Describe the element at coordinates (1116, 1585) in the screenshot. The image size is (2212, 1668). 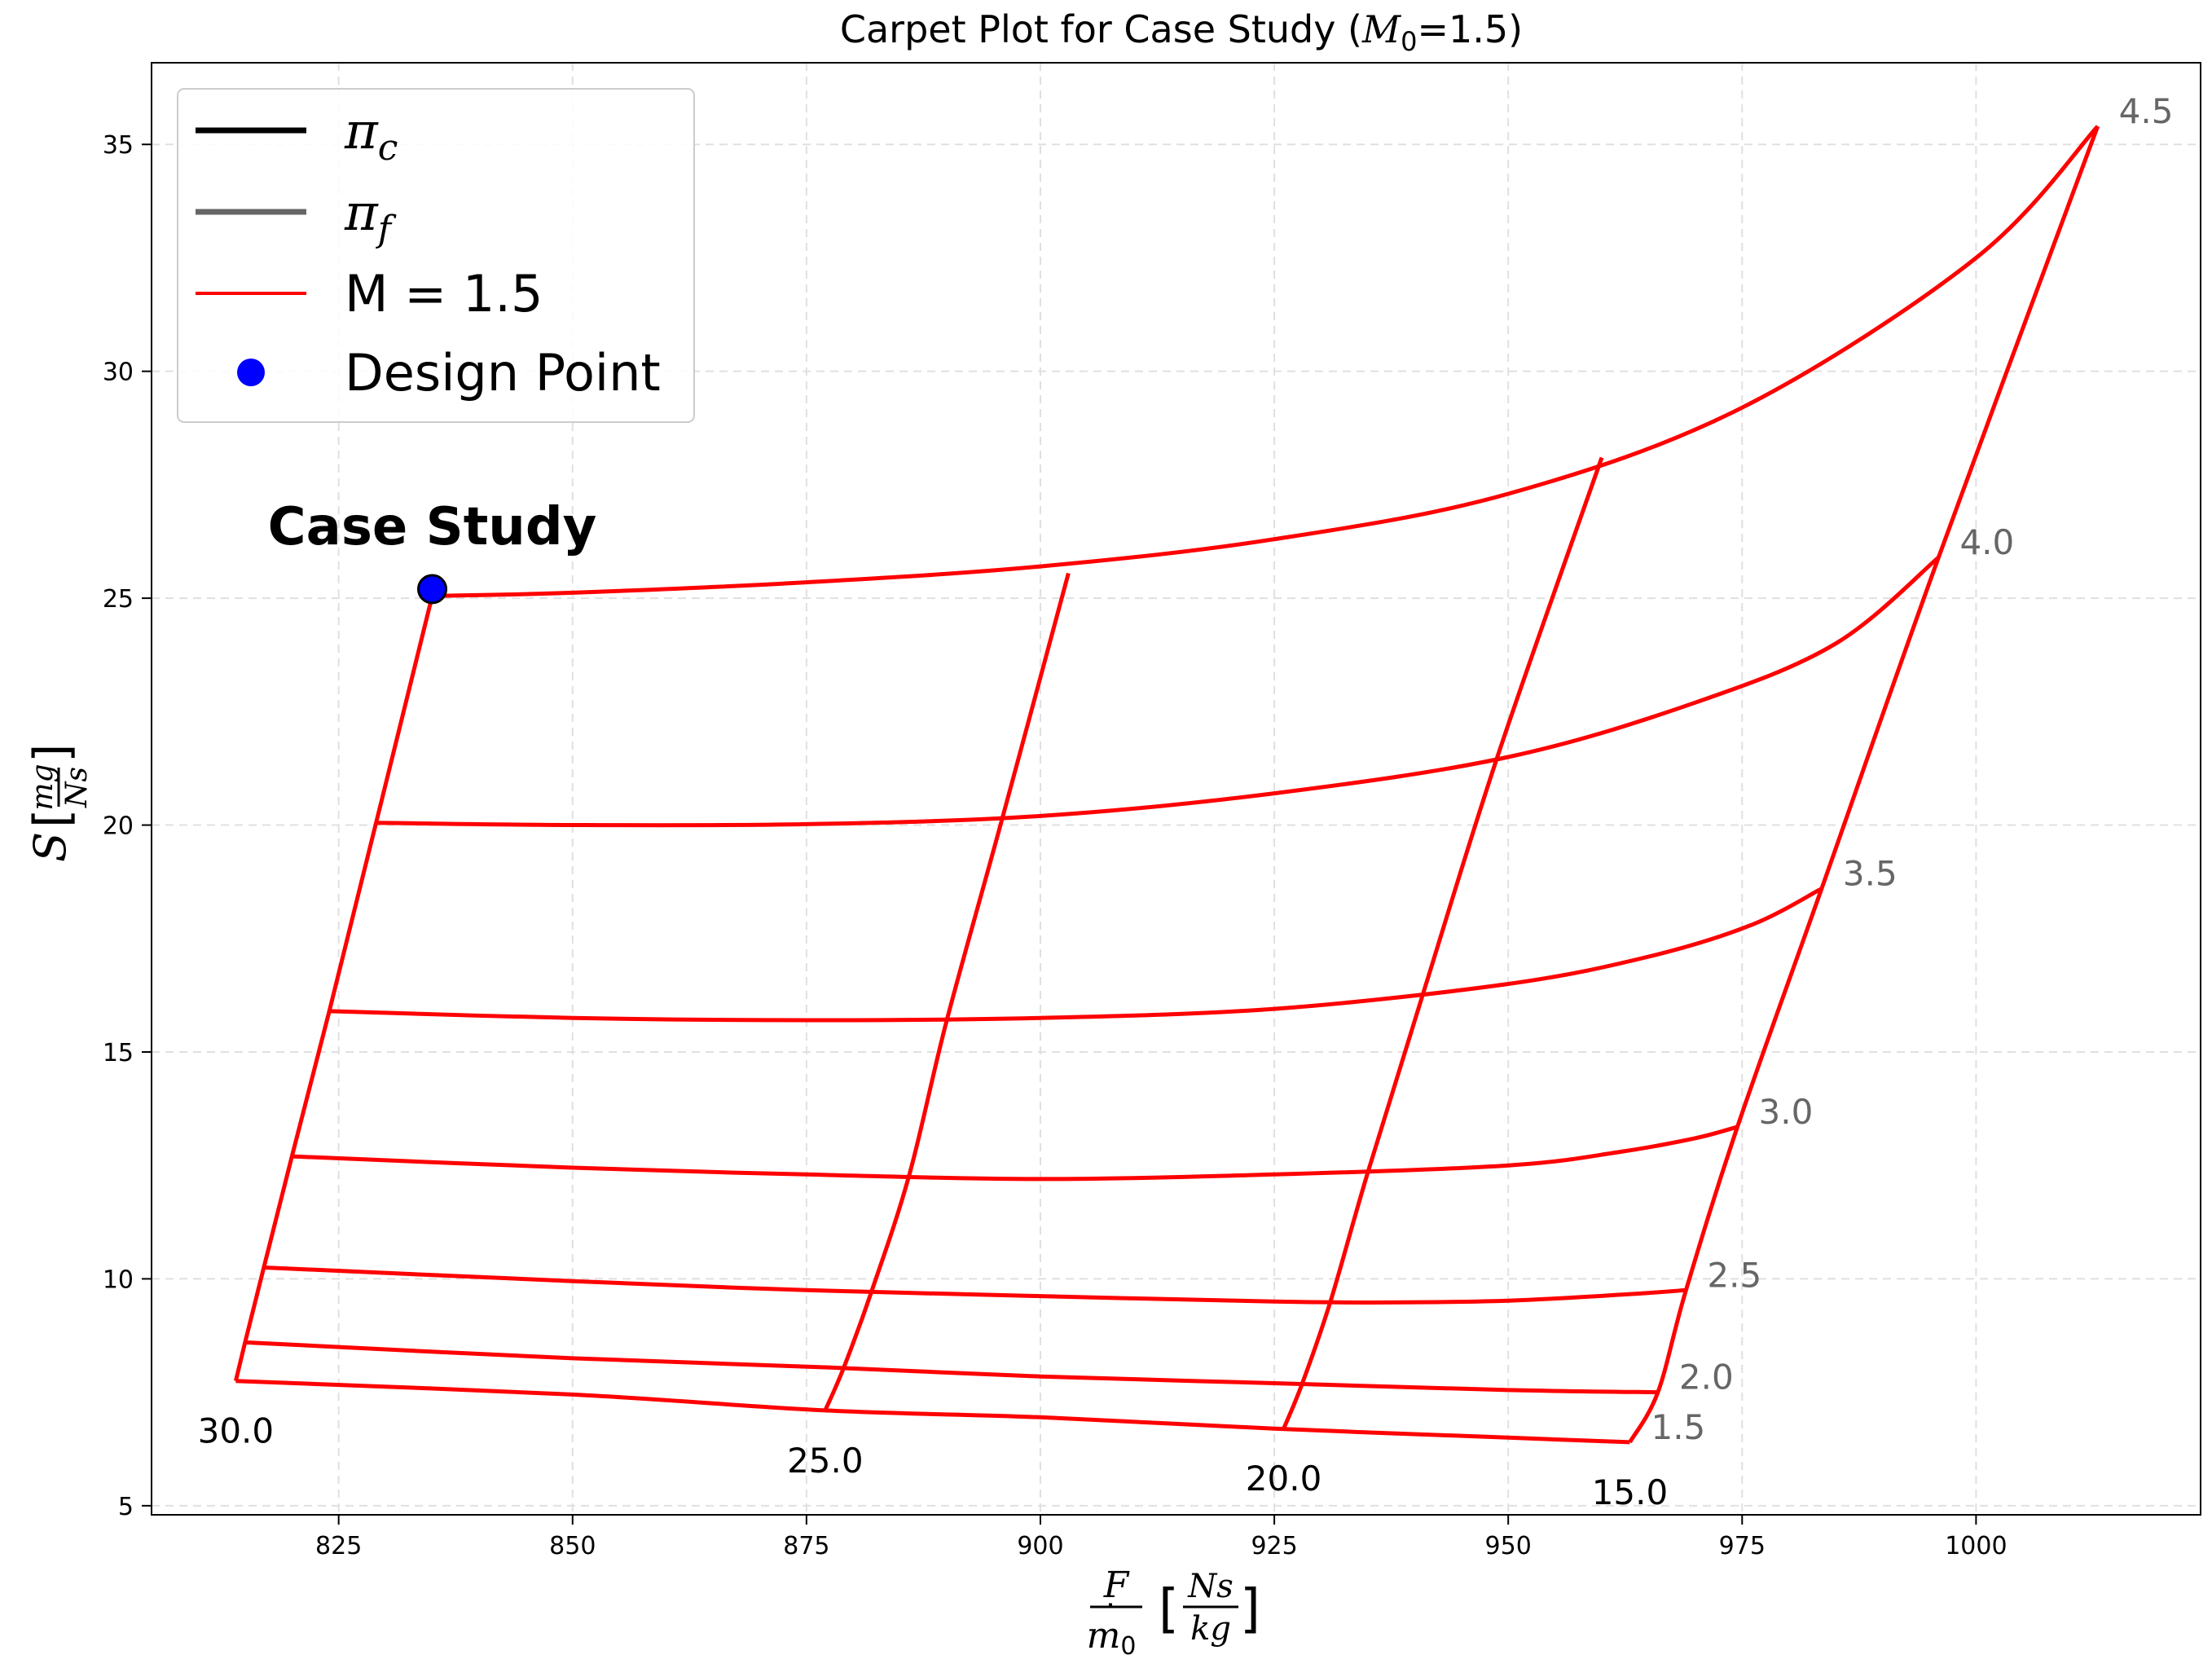
I see `x-axis-numerator: F` at that location.